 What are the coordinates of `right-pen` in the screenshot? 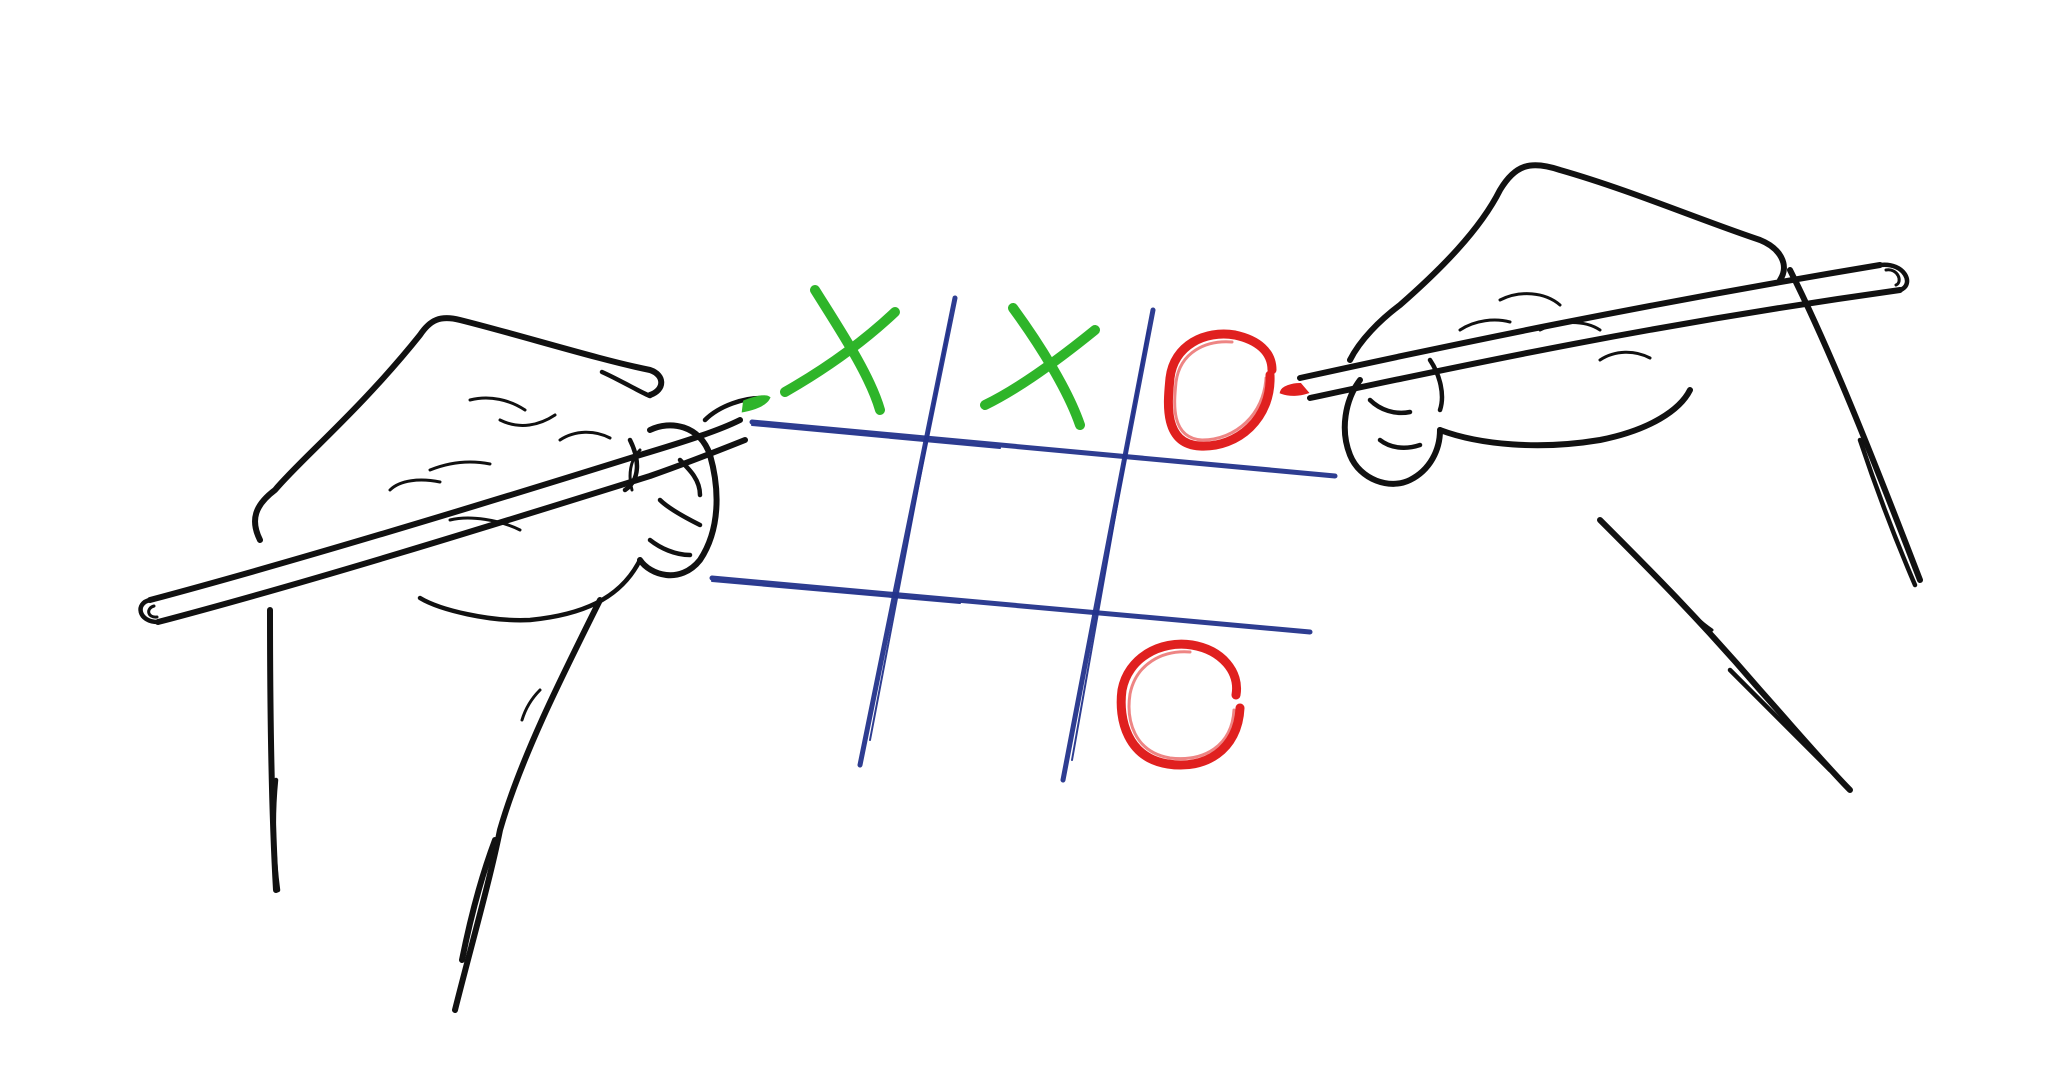 It's located at (1594, 331).